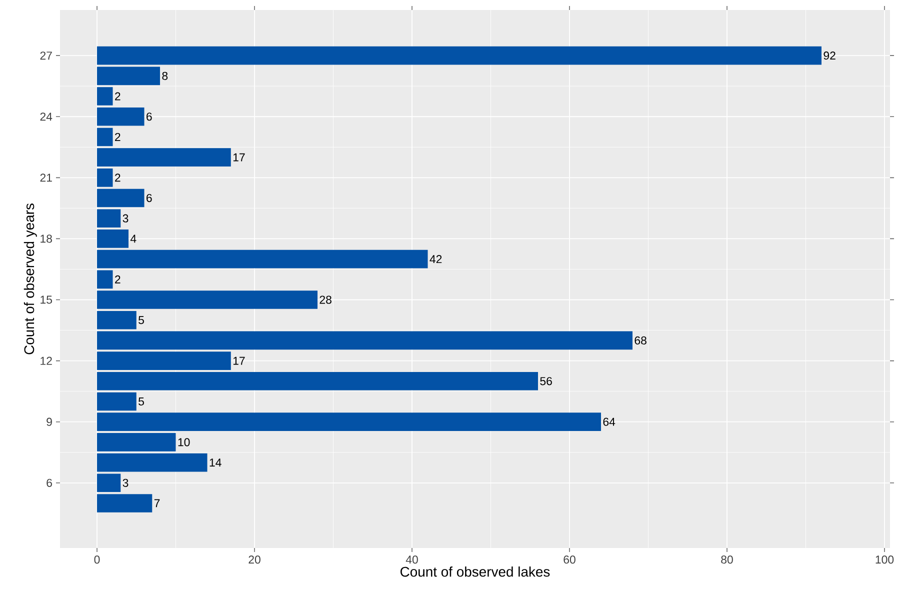  I want to click on y-tick-label: 21, so click(46, 178).